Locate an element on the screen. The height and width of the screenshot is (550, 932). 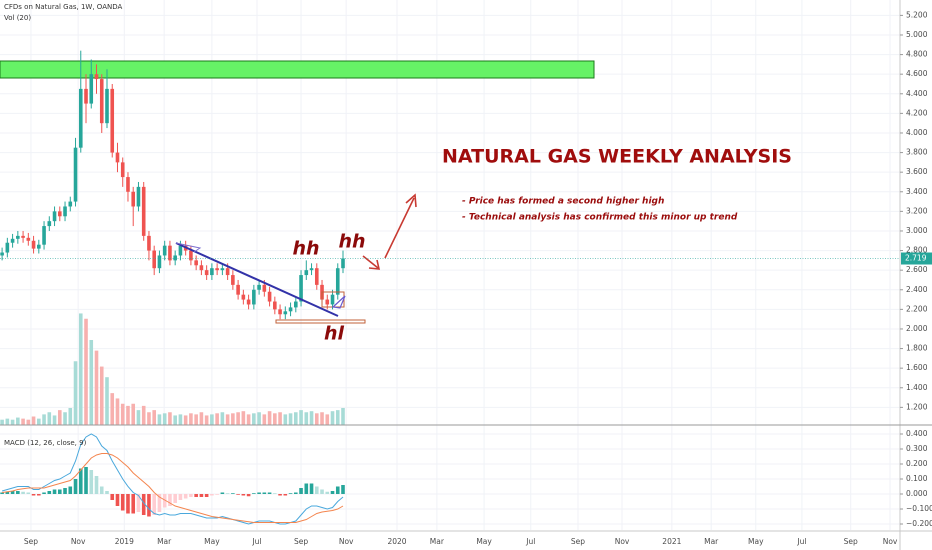
y-tick-label: −0.200 is located at coordinates (919, 523).